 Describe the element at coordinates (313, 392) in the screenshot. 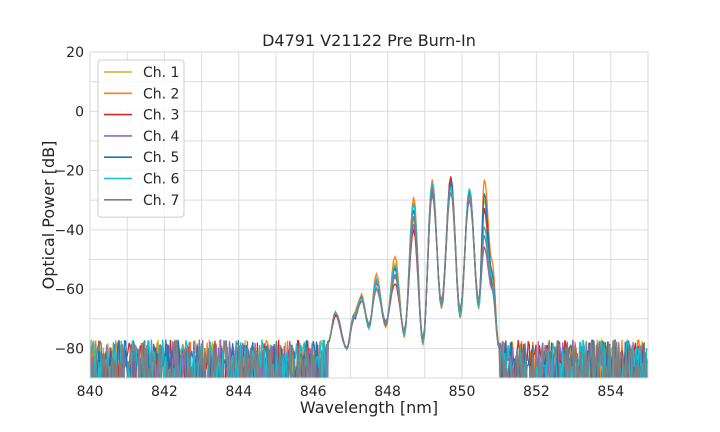

I see `x-tick-label: 846` at that location.